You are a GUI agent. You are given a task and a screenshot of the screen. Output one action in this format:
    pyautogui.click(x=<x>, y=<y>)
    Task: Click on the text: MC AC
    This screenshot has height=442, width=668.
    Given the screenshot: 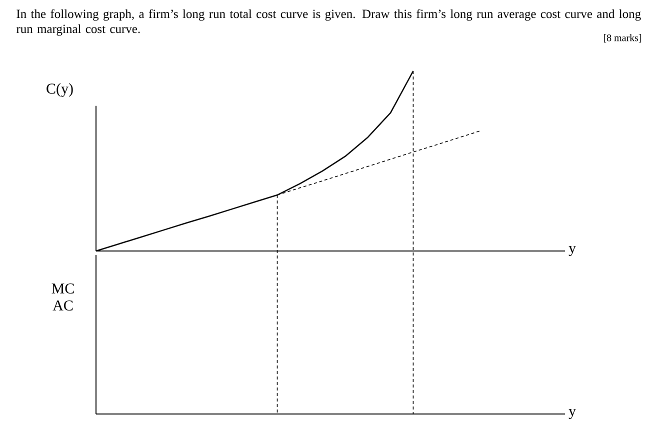 What is the action you would take?
    pyautogui.click(x=63, y=297)
    